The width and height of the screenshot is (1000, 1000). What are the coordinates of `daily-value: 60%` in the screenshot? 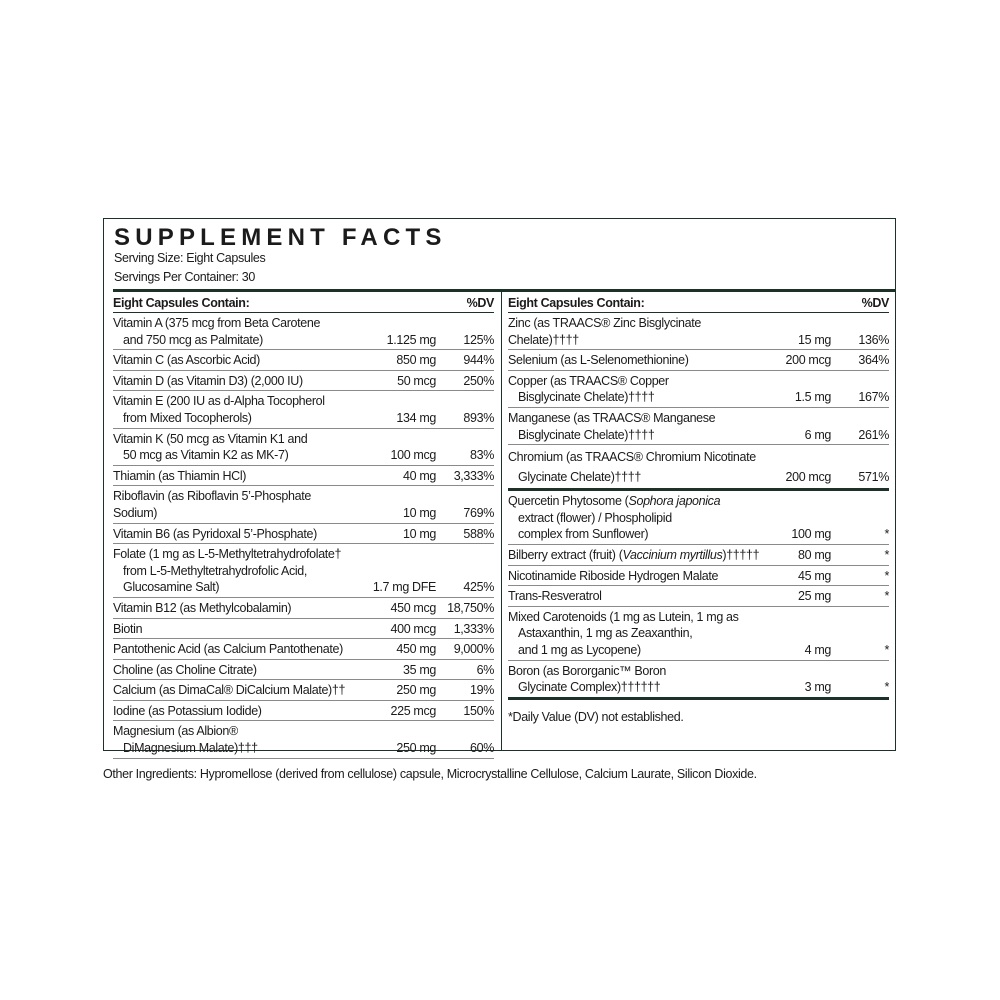 It's located at (482, 748).